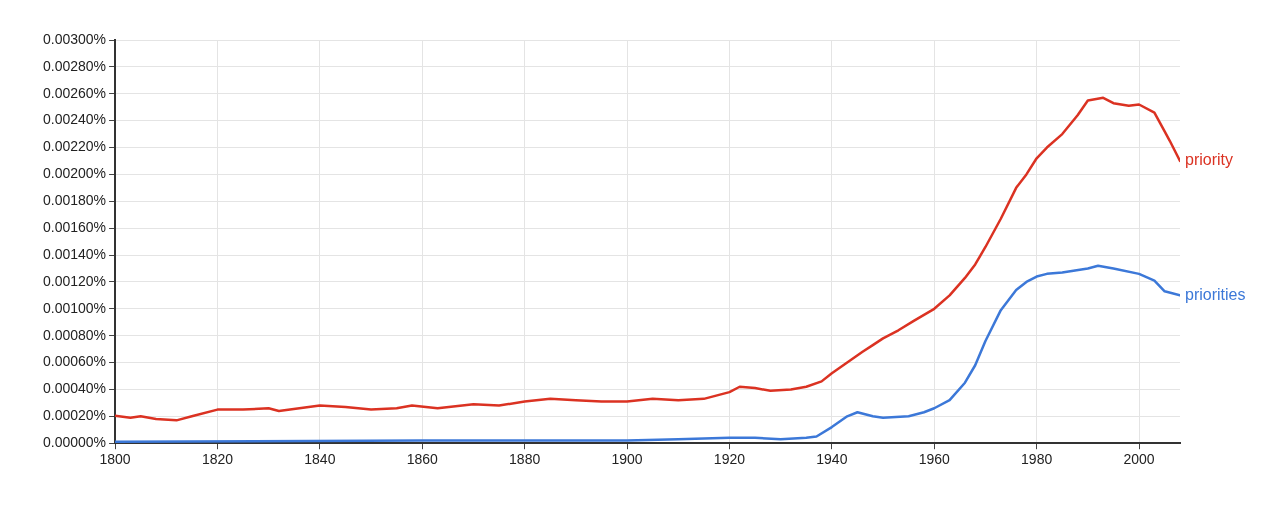 The image size is (1280, 512). Describe the element at coordinates (74, 227) in the screenshot. I see `y-tick-label: 0.00160%` at that location.